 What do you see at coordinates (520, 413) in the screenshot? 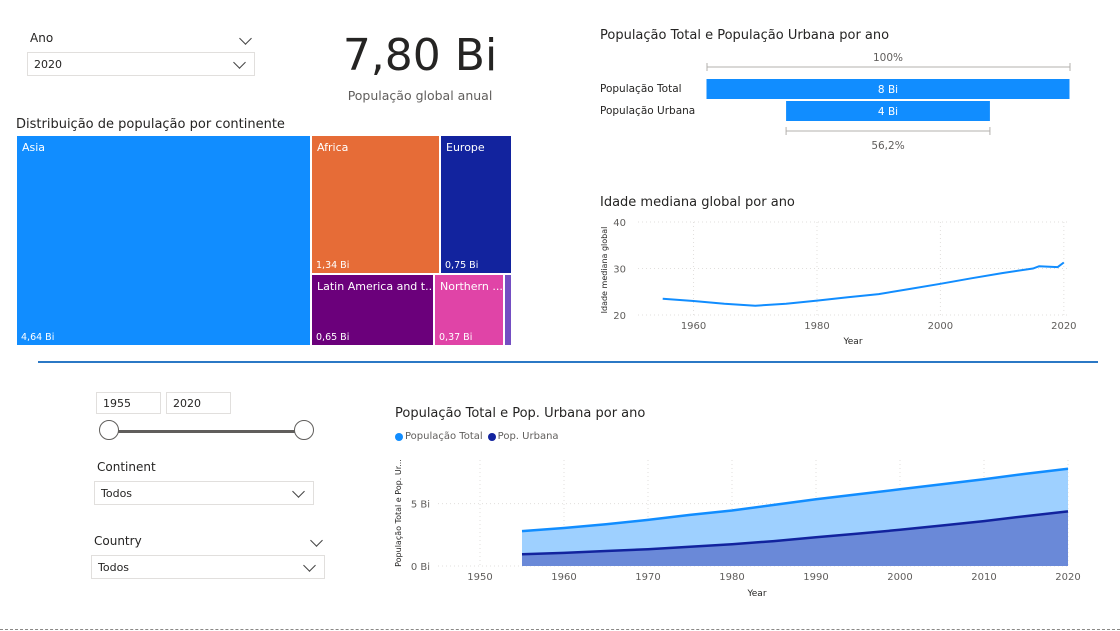
I see `area-chart-title: População Total e Pop. Urbana por ano` at bounding box center [520, 413].